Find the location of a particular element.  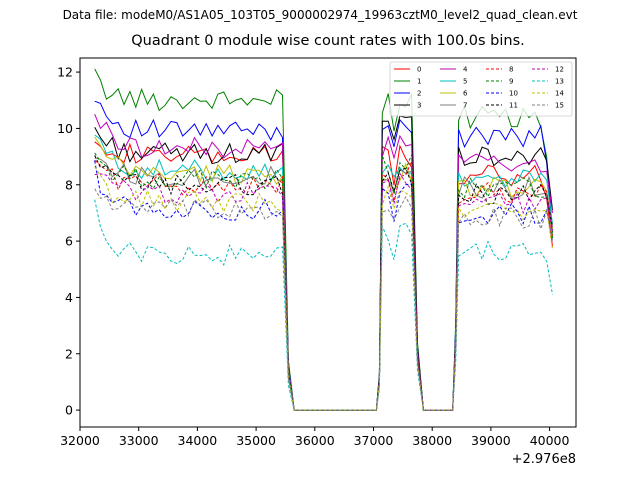

legend-label-13: 13 is located at coordinates (559, 82).